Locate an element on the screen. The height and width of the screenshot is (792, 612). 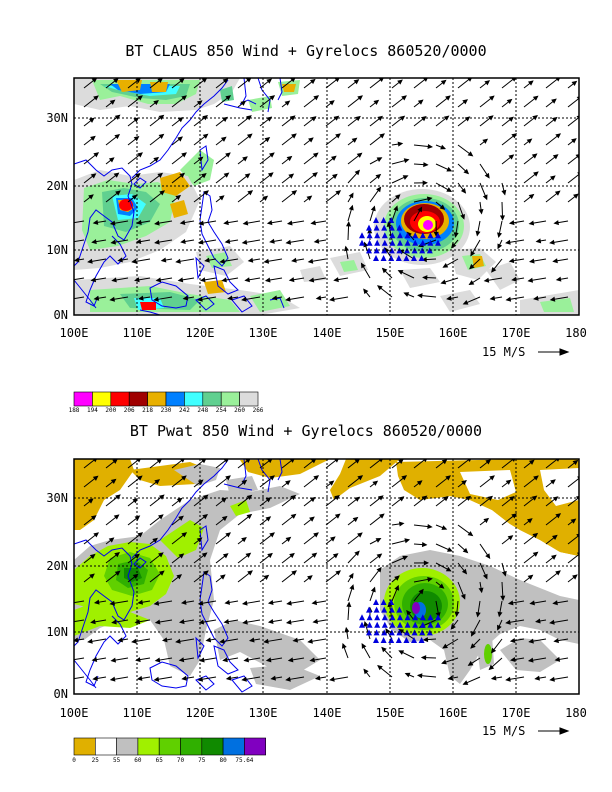
colorbar-label: 260 is located at coordinates (239, 410).